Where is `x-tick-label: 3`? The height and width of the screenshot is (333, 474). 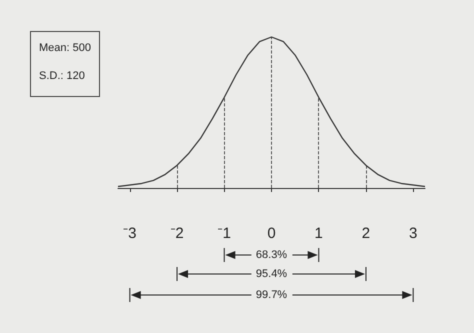 x-tick-label: 3 is located at coordinates (413, 233).